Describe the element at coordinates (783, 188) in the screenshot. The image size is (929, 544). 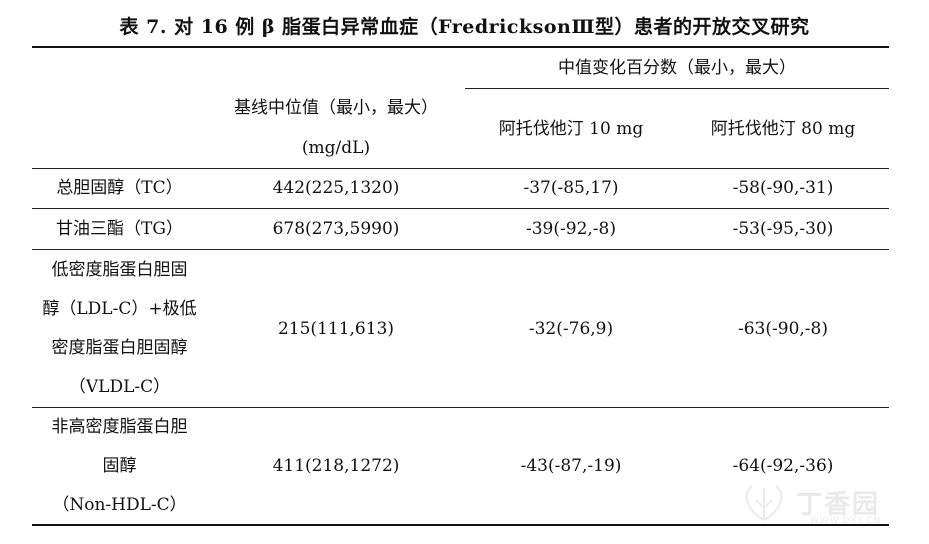
I see `value-80mg: -58(-90,-31)` at that location.